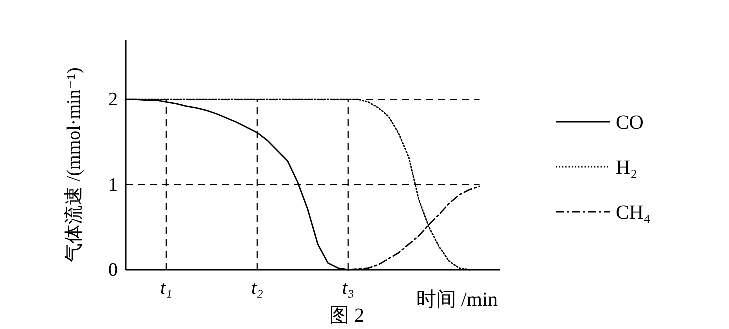 The width and height of the screenshot is (729, 329). Describe the element at coordinates (74, 165) in the screenshot. I see `y-axis-title: 气体流速 /(mmol·min⁻¹)` at that location.